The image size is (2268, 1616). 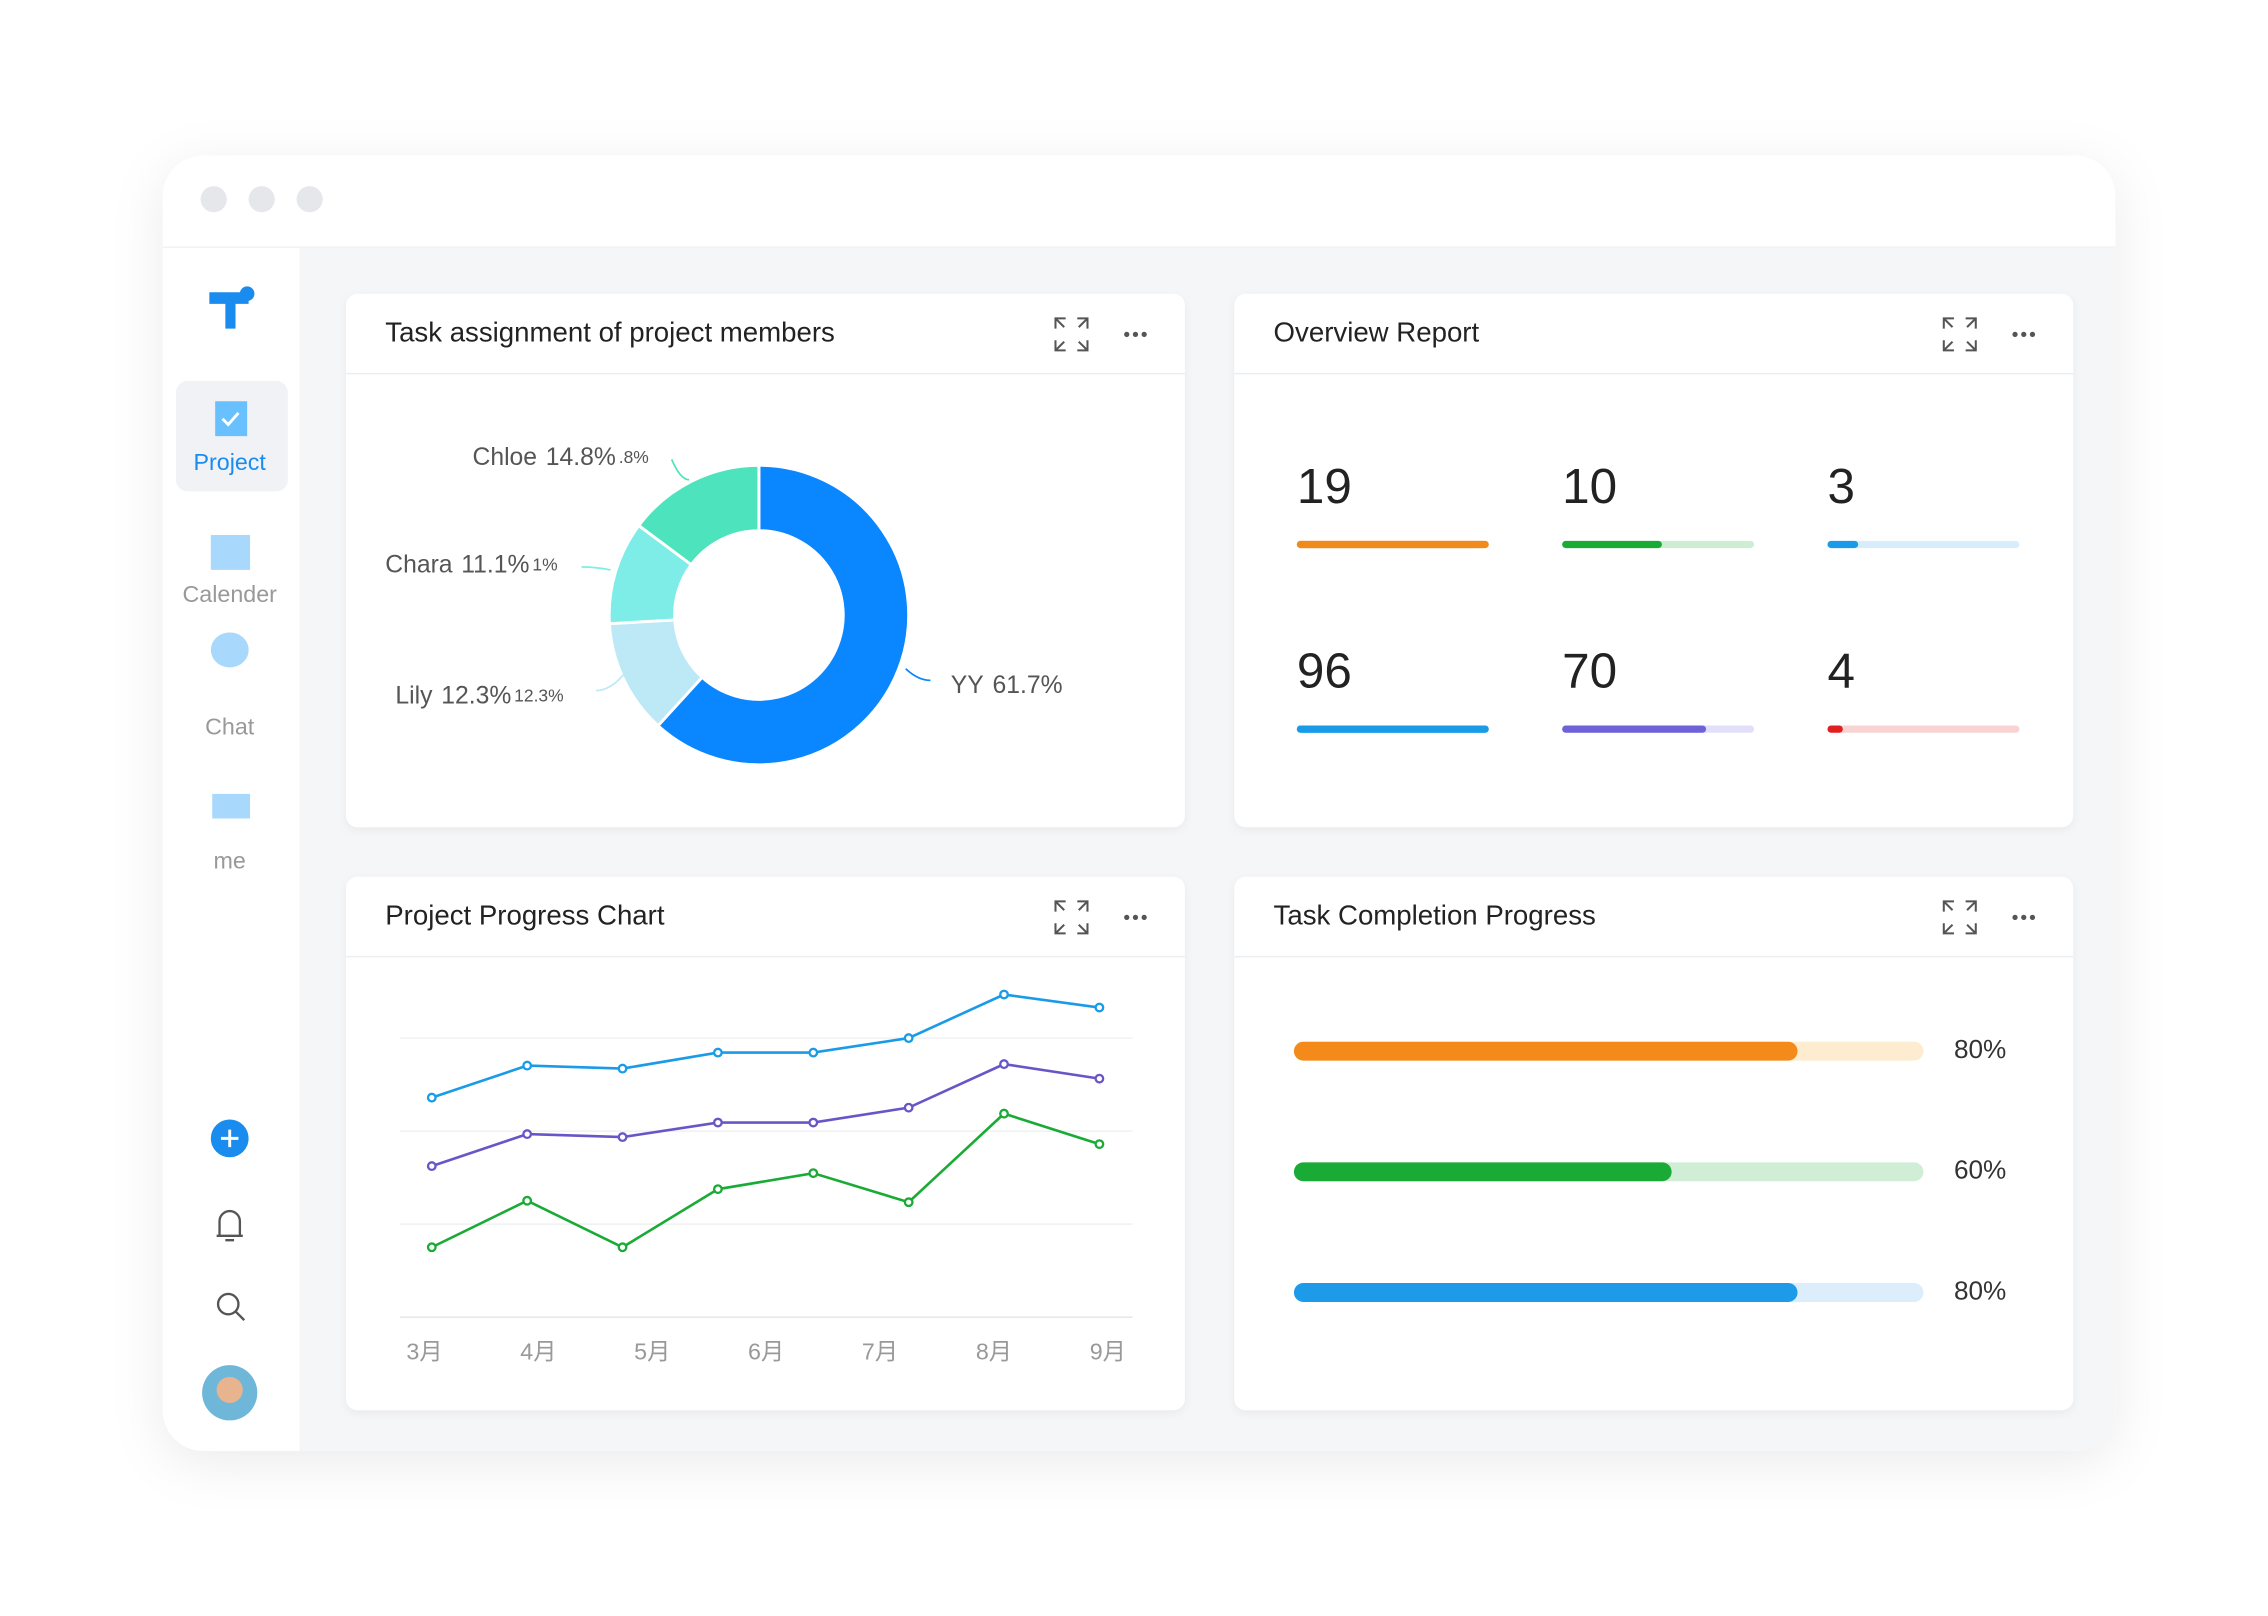 I want to click on nav-label: Calender, so click(x=230, y=594).